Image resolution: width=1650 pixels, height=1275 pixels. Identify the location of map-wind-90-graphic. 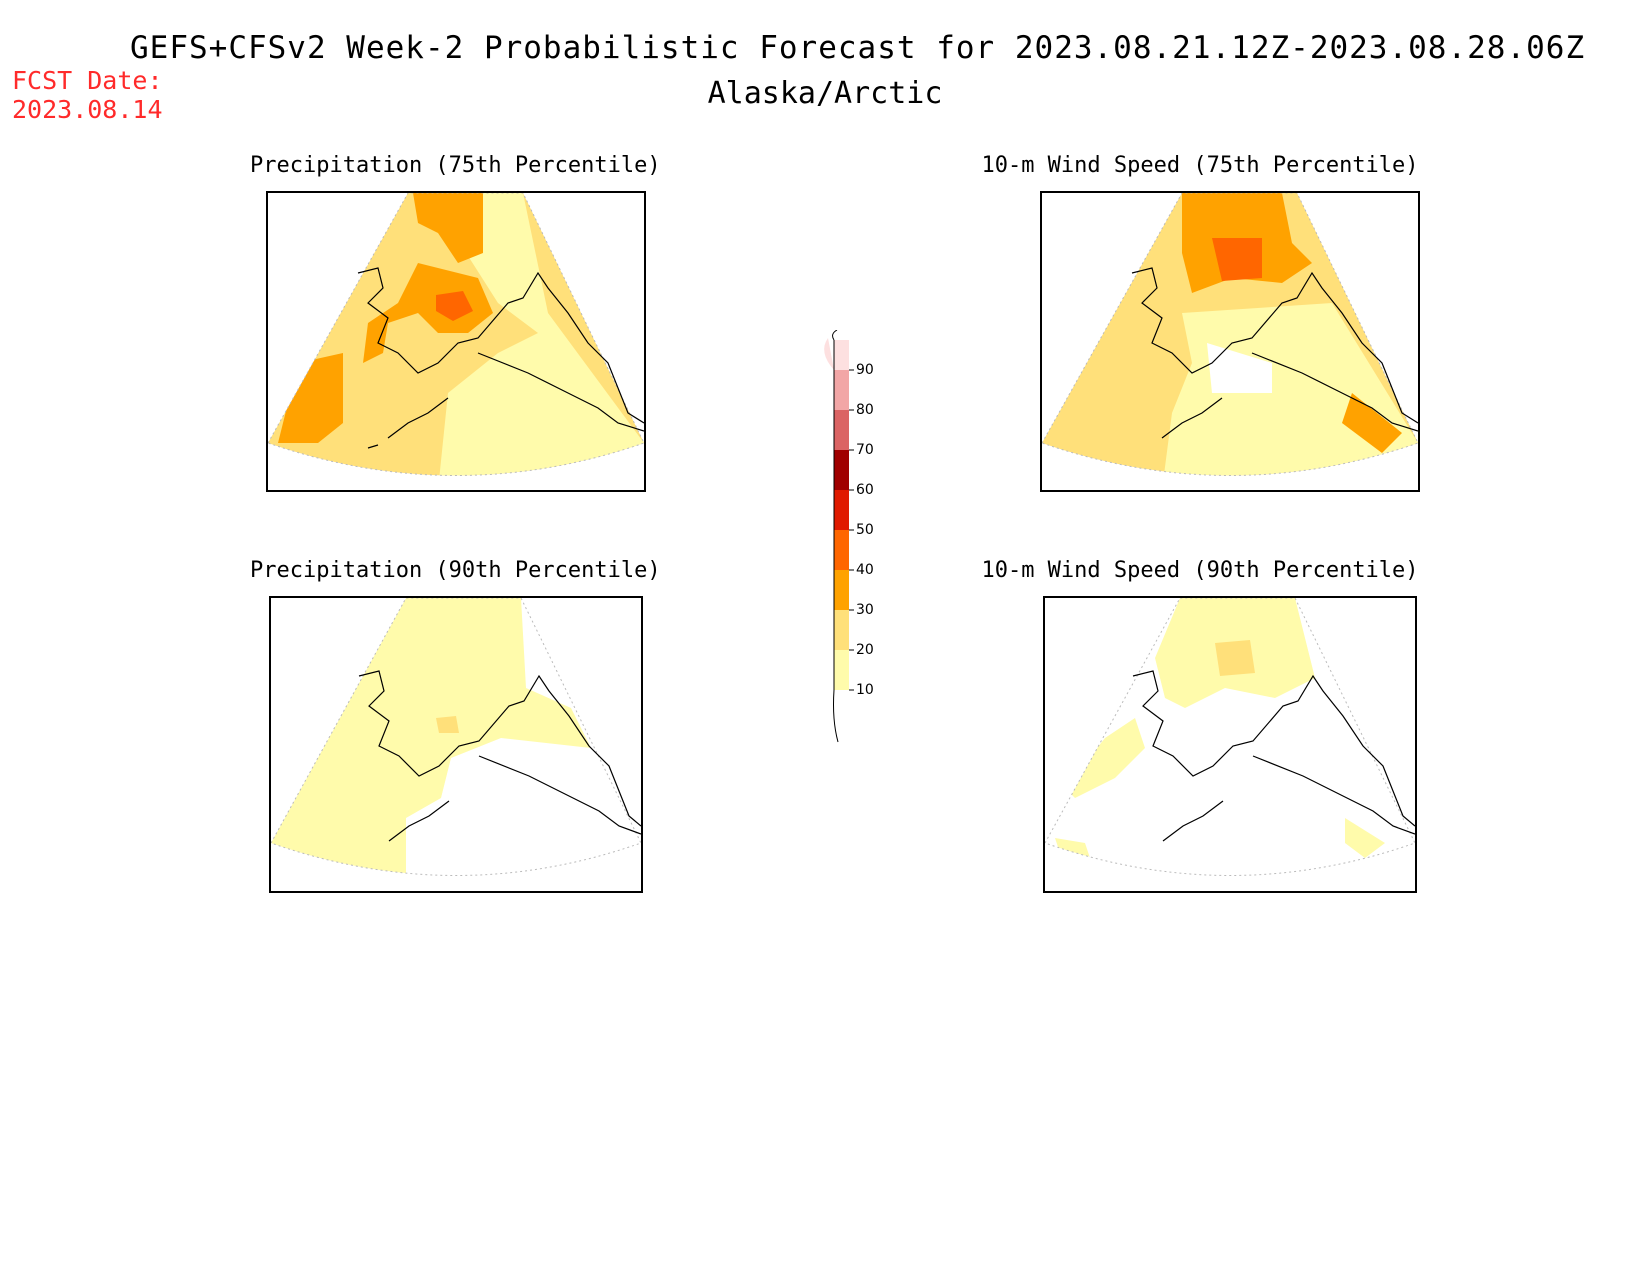
(1230, 737).